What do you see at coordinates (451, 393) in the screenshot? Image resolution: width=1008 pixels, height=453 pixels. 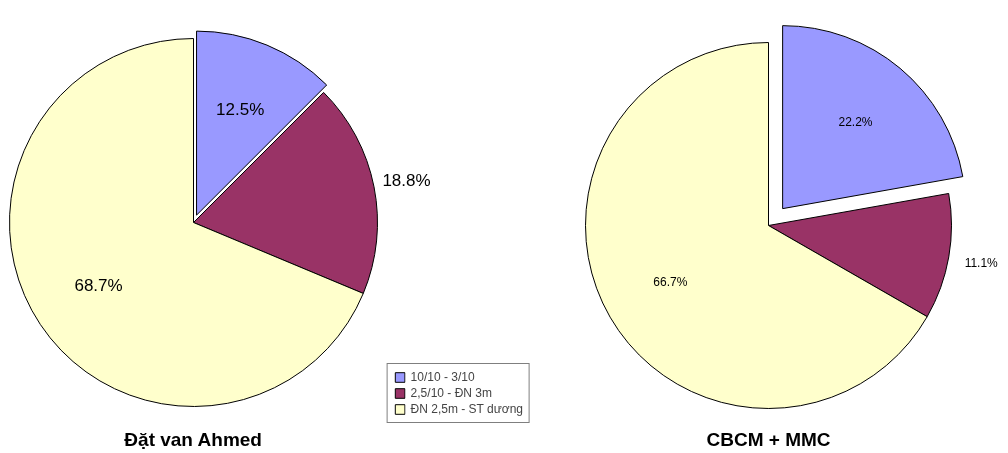 I see `legend-label: 2,5/10 - ĐN 3m` at bounding box center [451, 393].